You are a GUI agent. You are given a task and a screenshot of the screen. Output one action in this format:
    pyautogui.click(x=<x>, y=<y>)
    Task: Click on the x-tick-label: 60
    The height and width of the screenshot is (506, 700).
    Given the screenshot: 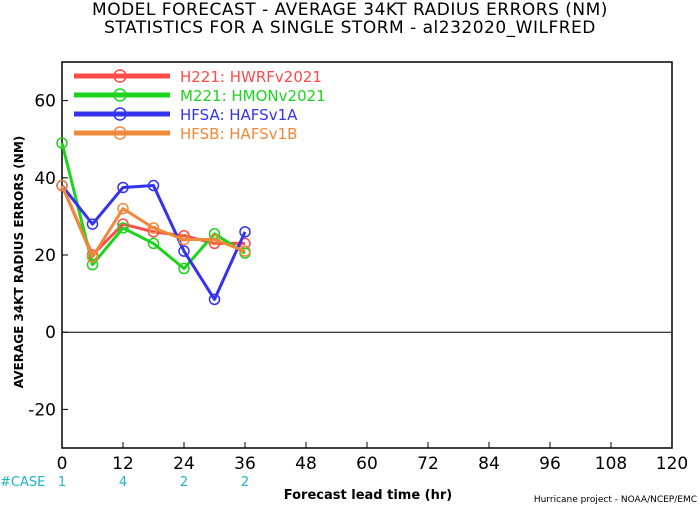 What is the action you would take?
    pyautogui.click(x=367, y=464)
    